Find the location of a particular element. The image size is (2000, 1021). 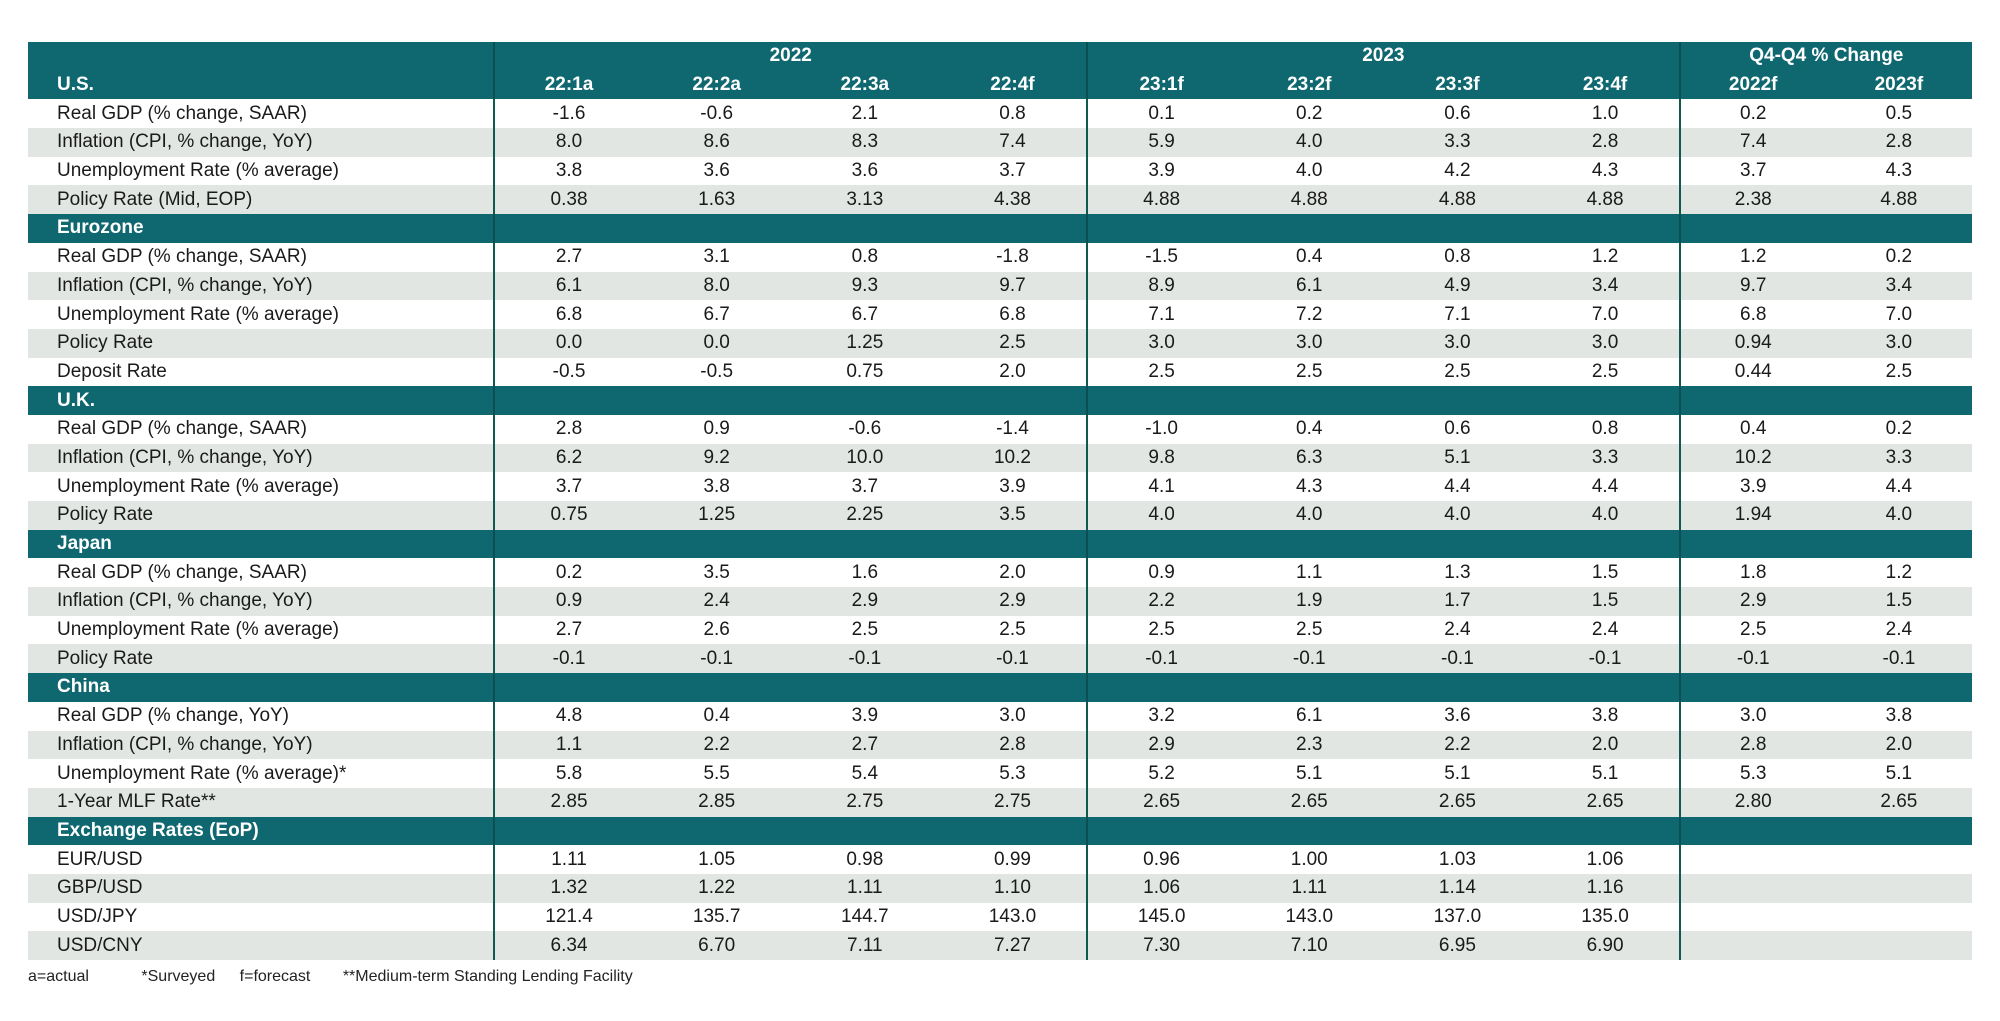

value-cell: 0.4 is located at coordinates (1752, 429).